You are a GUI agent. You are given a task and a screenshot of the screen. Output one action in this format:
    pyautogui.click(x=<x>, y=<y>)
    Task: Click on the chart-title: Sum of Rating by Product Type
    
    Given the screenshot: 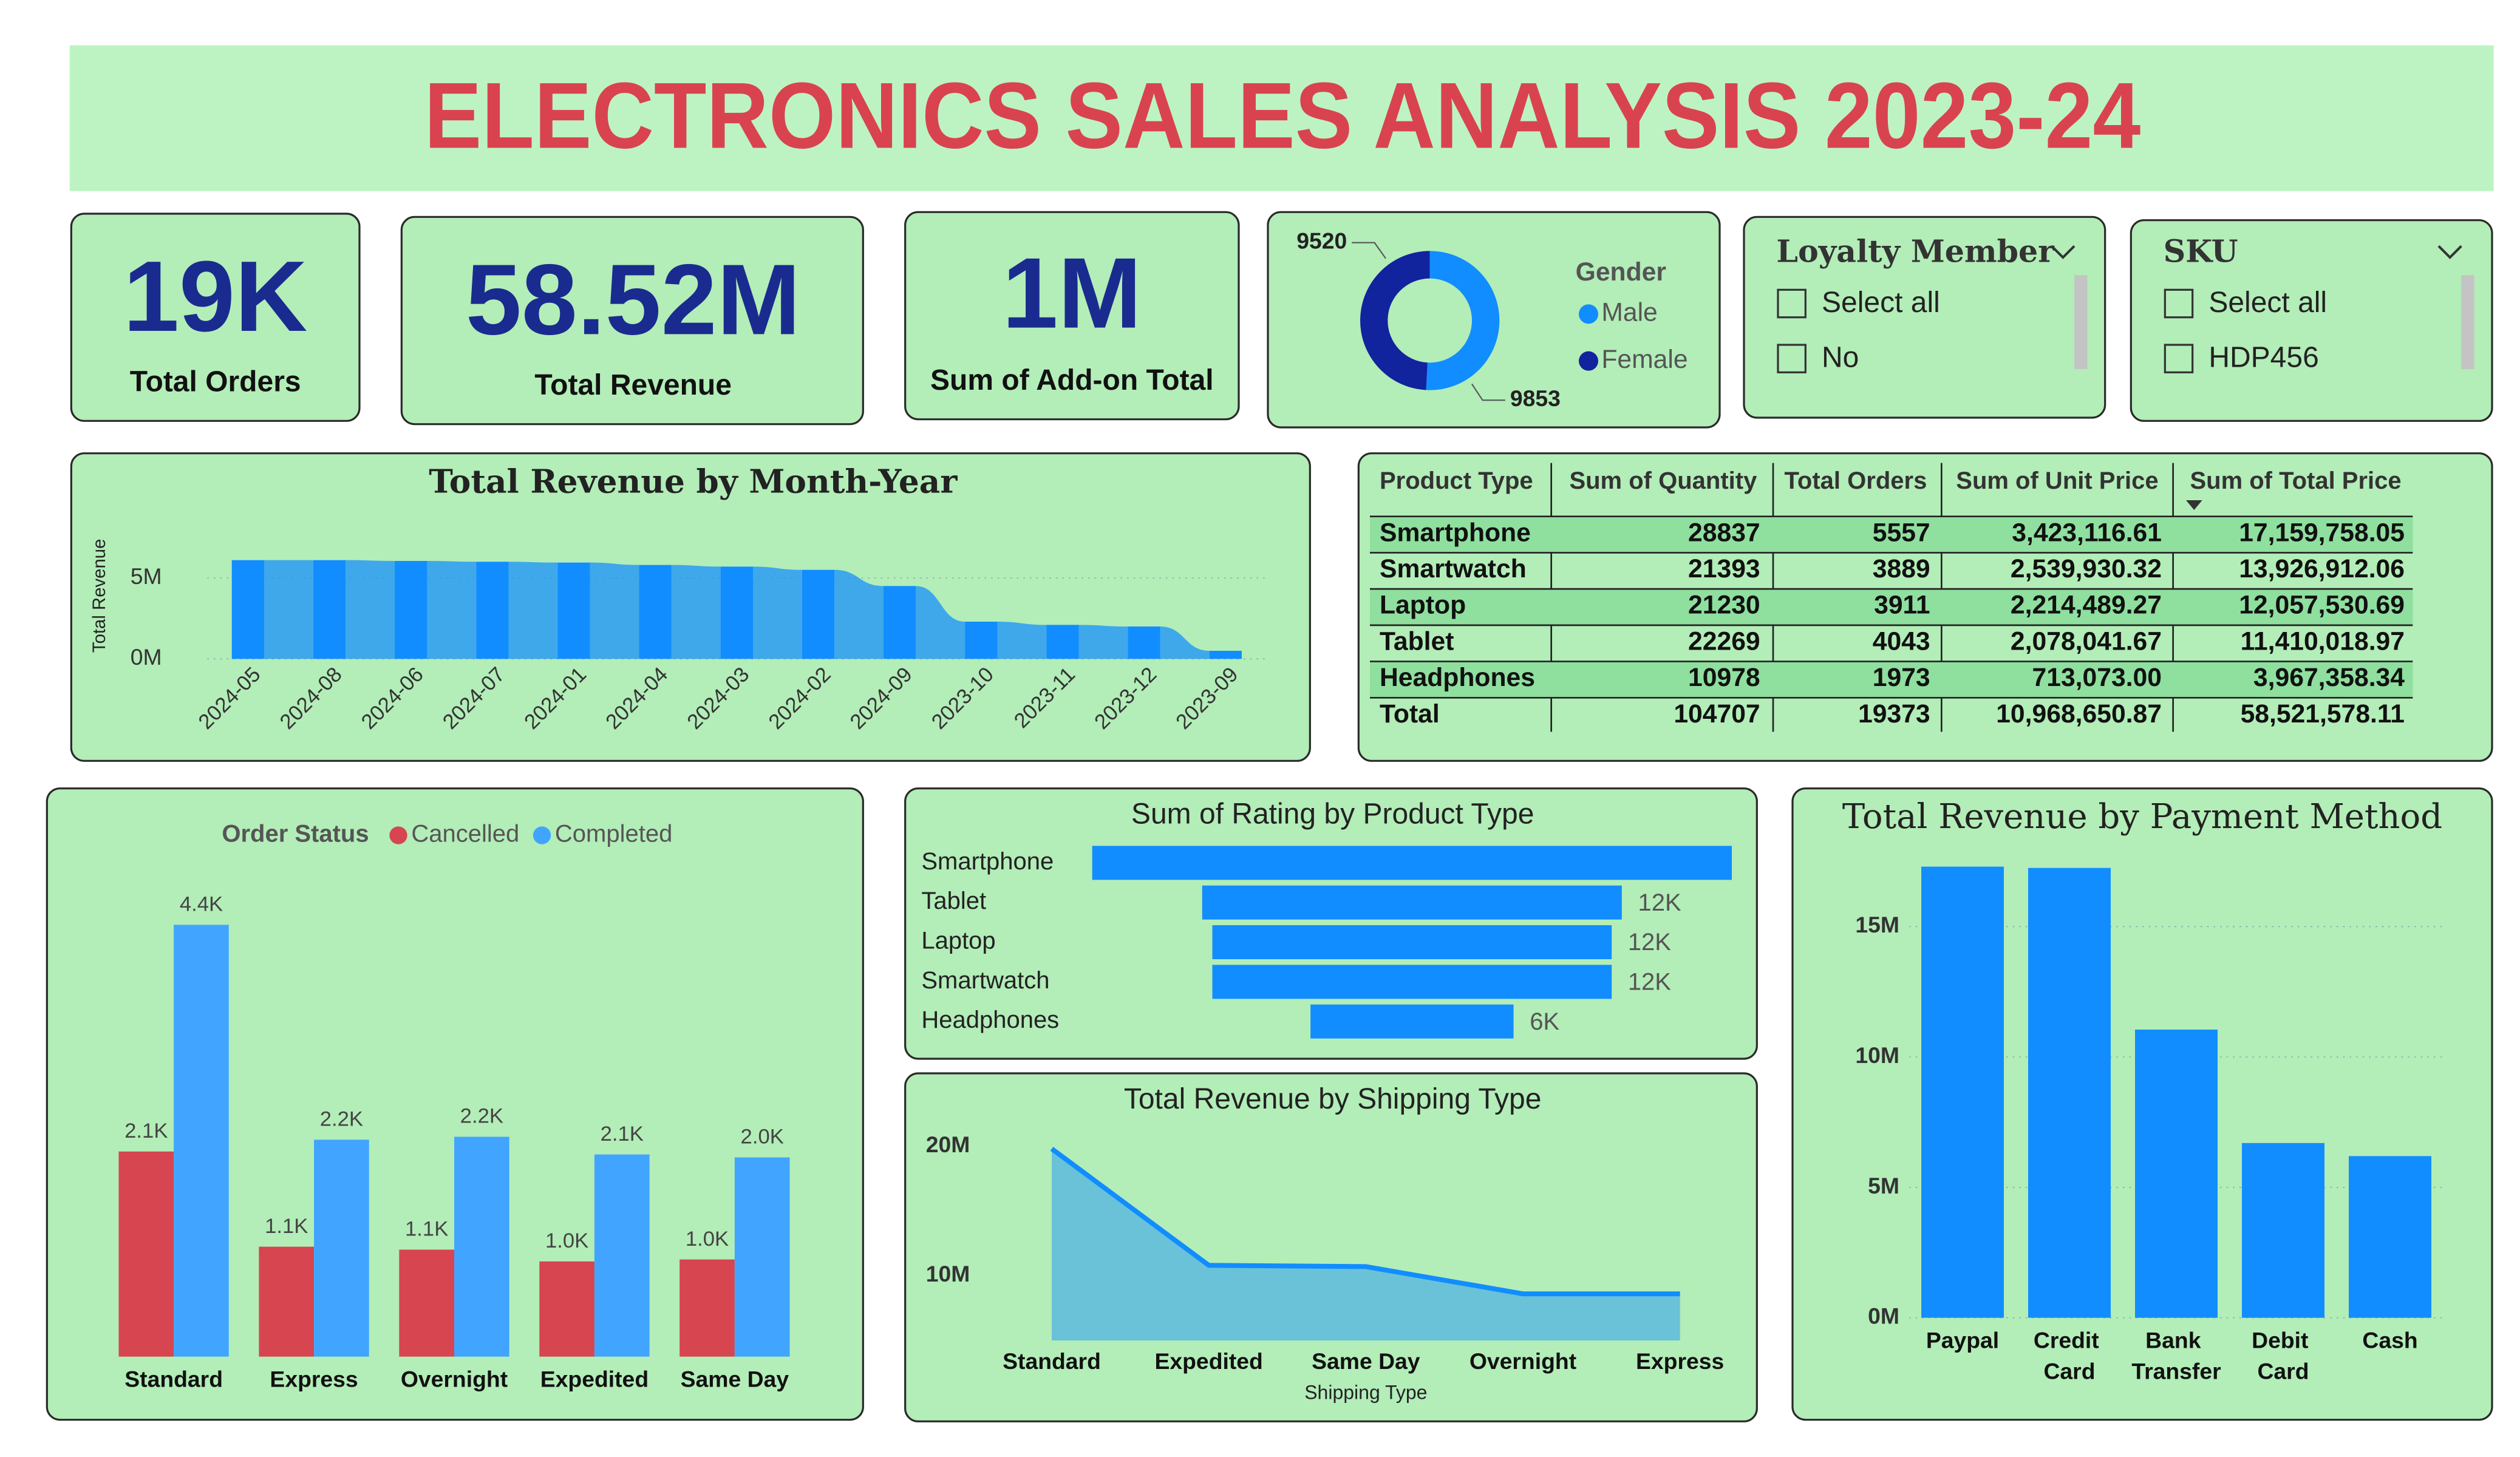 What is the action you would take?
    pyautogui.click(x=1332, y=814)
    